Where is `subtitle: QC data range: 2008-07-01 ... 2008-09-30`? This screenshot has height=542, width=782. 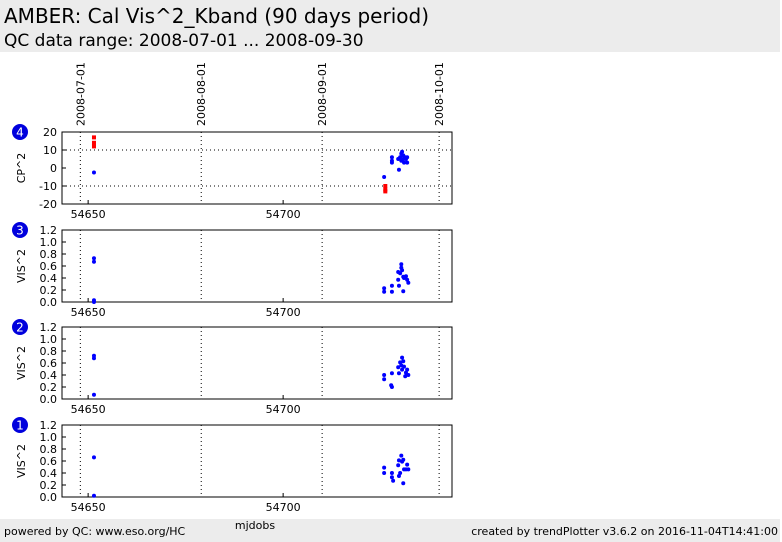
subtitle: QC data range: 2008-07-01 ... 2008-09-30 is located at coordinates (184, 41).